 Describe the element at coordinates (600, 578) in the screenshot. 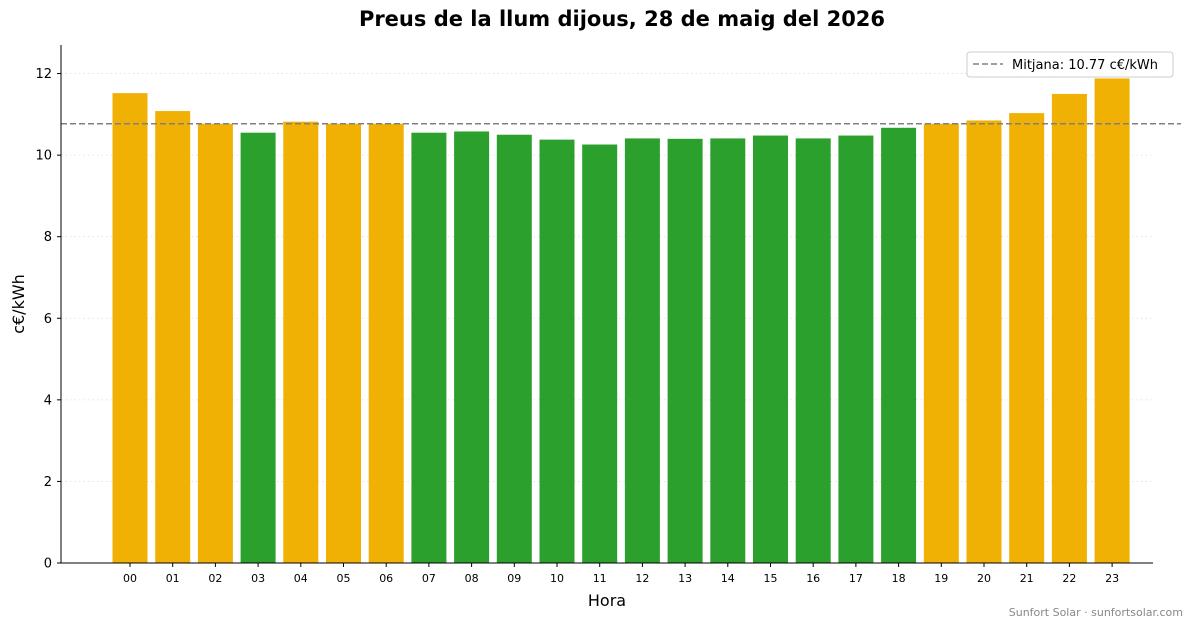

I see `x-tick-label: 11` at that location.